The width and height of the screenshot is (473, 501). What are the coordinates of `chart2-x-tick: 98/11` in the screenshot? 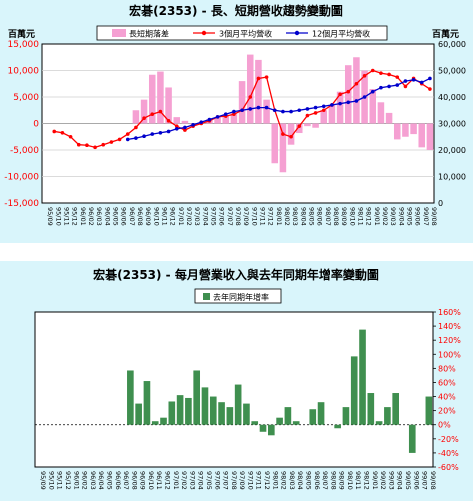 It's located at (358, 480).